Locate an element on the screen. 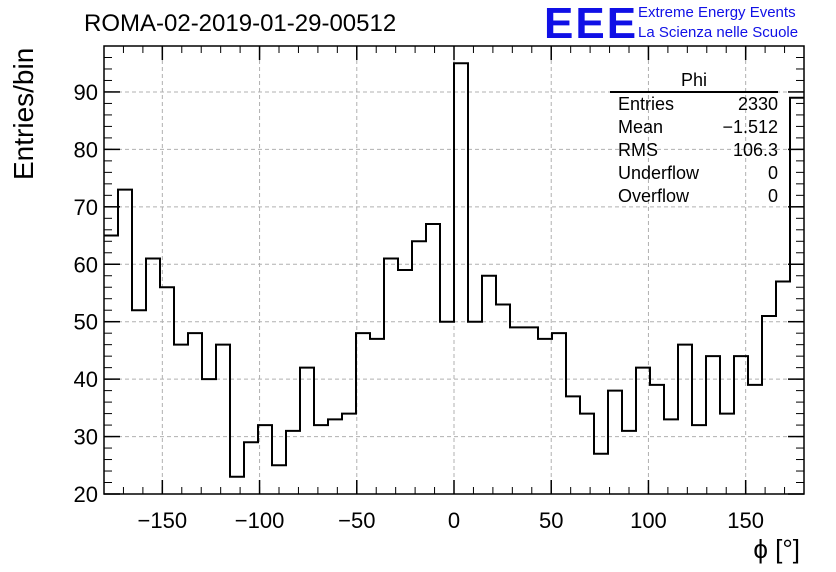 The height and width of the screenshot is (572, 836). y-tick-label: 20 is located at coordinates (86, 494).